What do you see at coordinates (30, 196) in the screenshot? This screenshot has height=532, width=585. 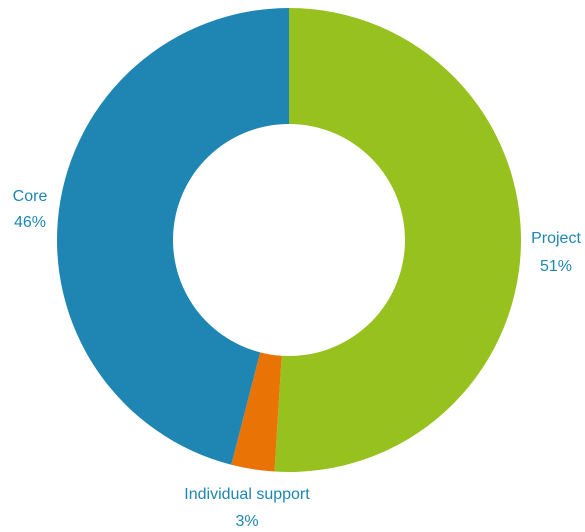 I see `slice-label-core-name: Core` at bounding box center [30, 196].